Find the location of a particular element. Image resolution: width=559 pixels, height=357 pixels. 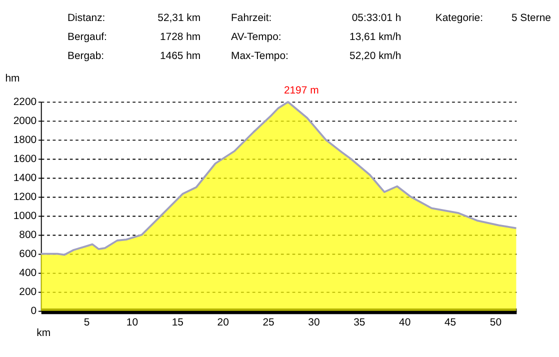

x-tick-label: 40 is located at coordinates (405, 323).